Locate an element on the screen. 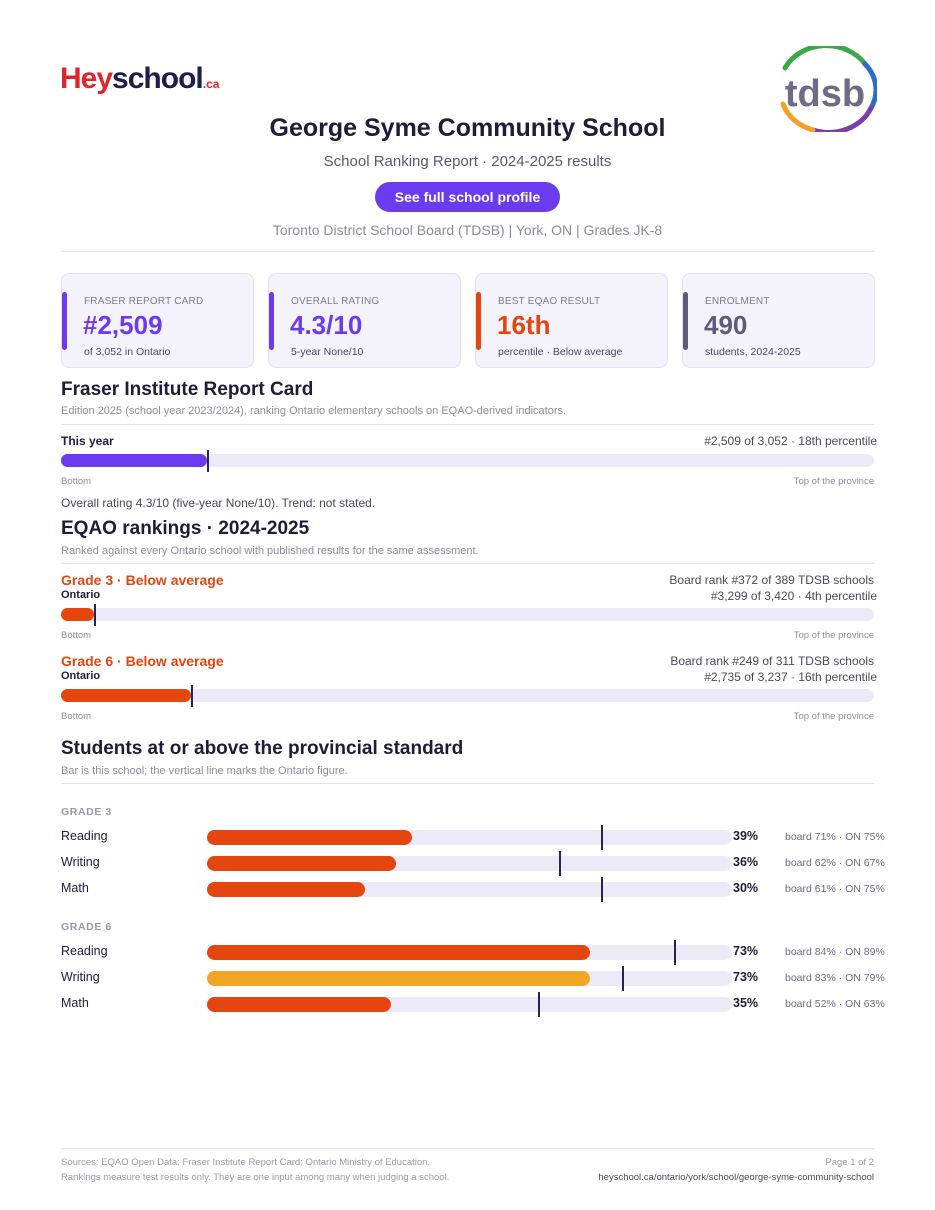 Image resolution: width=935 pixels, height=1210 pixels. grade3-group-label: GRADE 3 is located at coordinates (86, 812).